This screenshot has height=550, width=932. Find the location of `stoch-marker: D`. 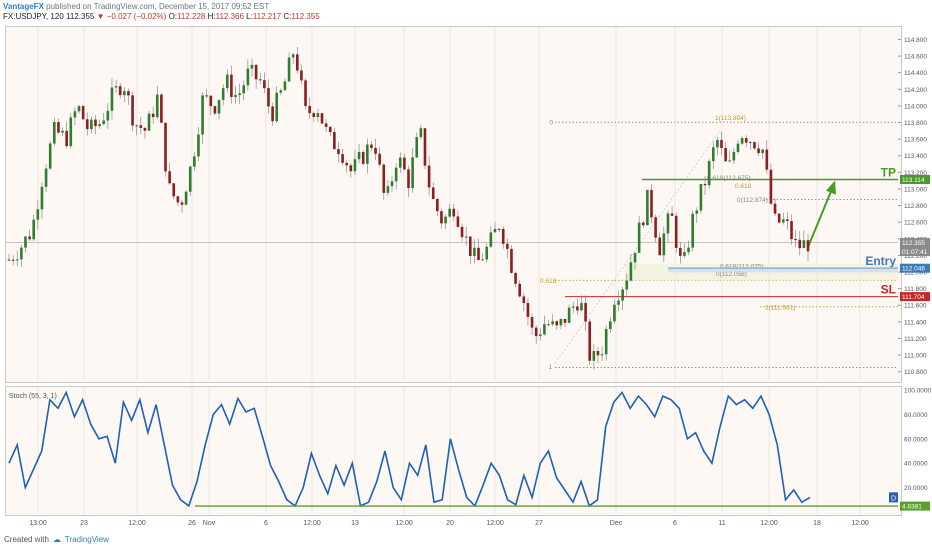

stoch-marker: D is located at coordinates (893, 498).